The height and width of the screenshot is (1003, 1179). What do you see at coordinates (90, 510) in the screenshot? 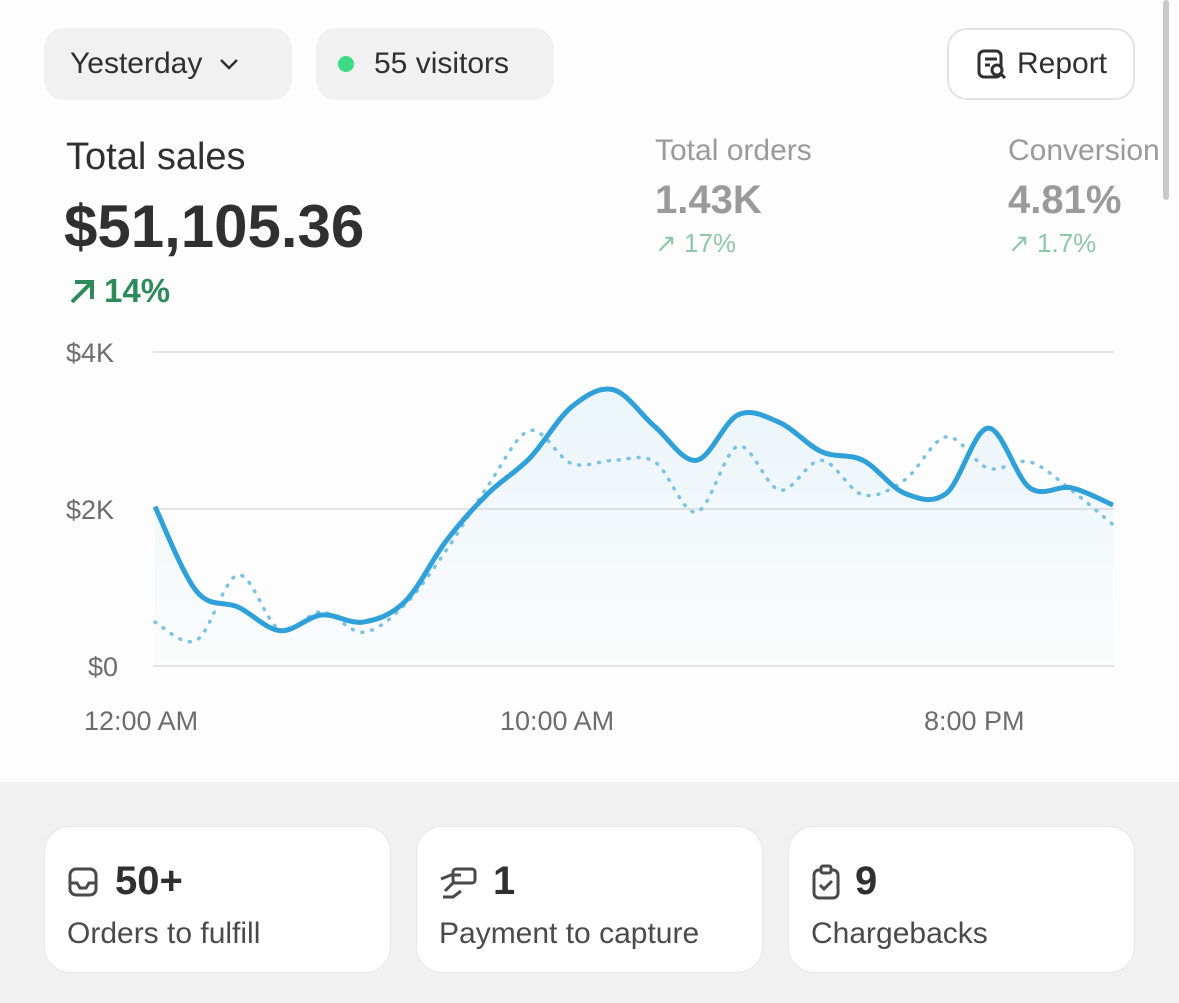
I see `y-tick-label: $2K` at bounding box center [90, 510].